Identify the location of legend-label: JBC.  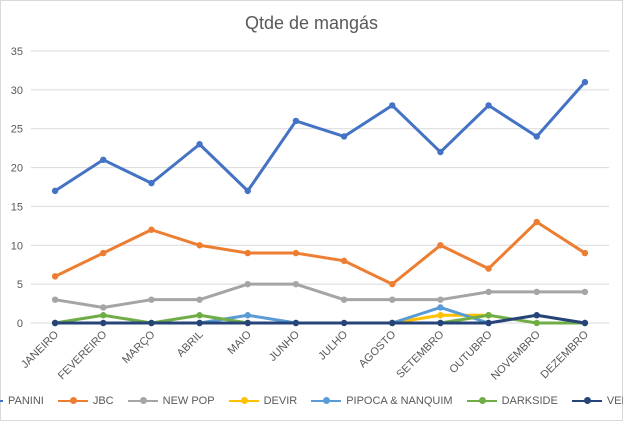
(103, 401).